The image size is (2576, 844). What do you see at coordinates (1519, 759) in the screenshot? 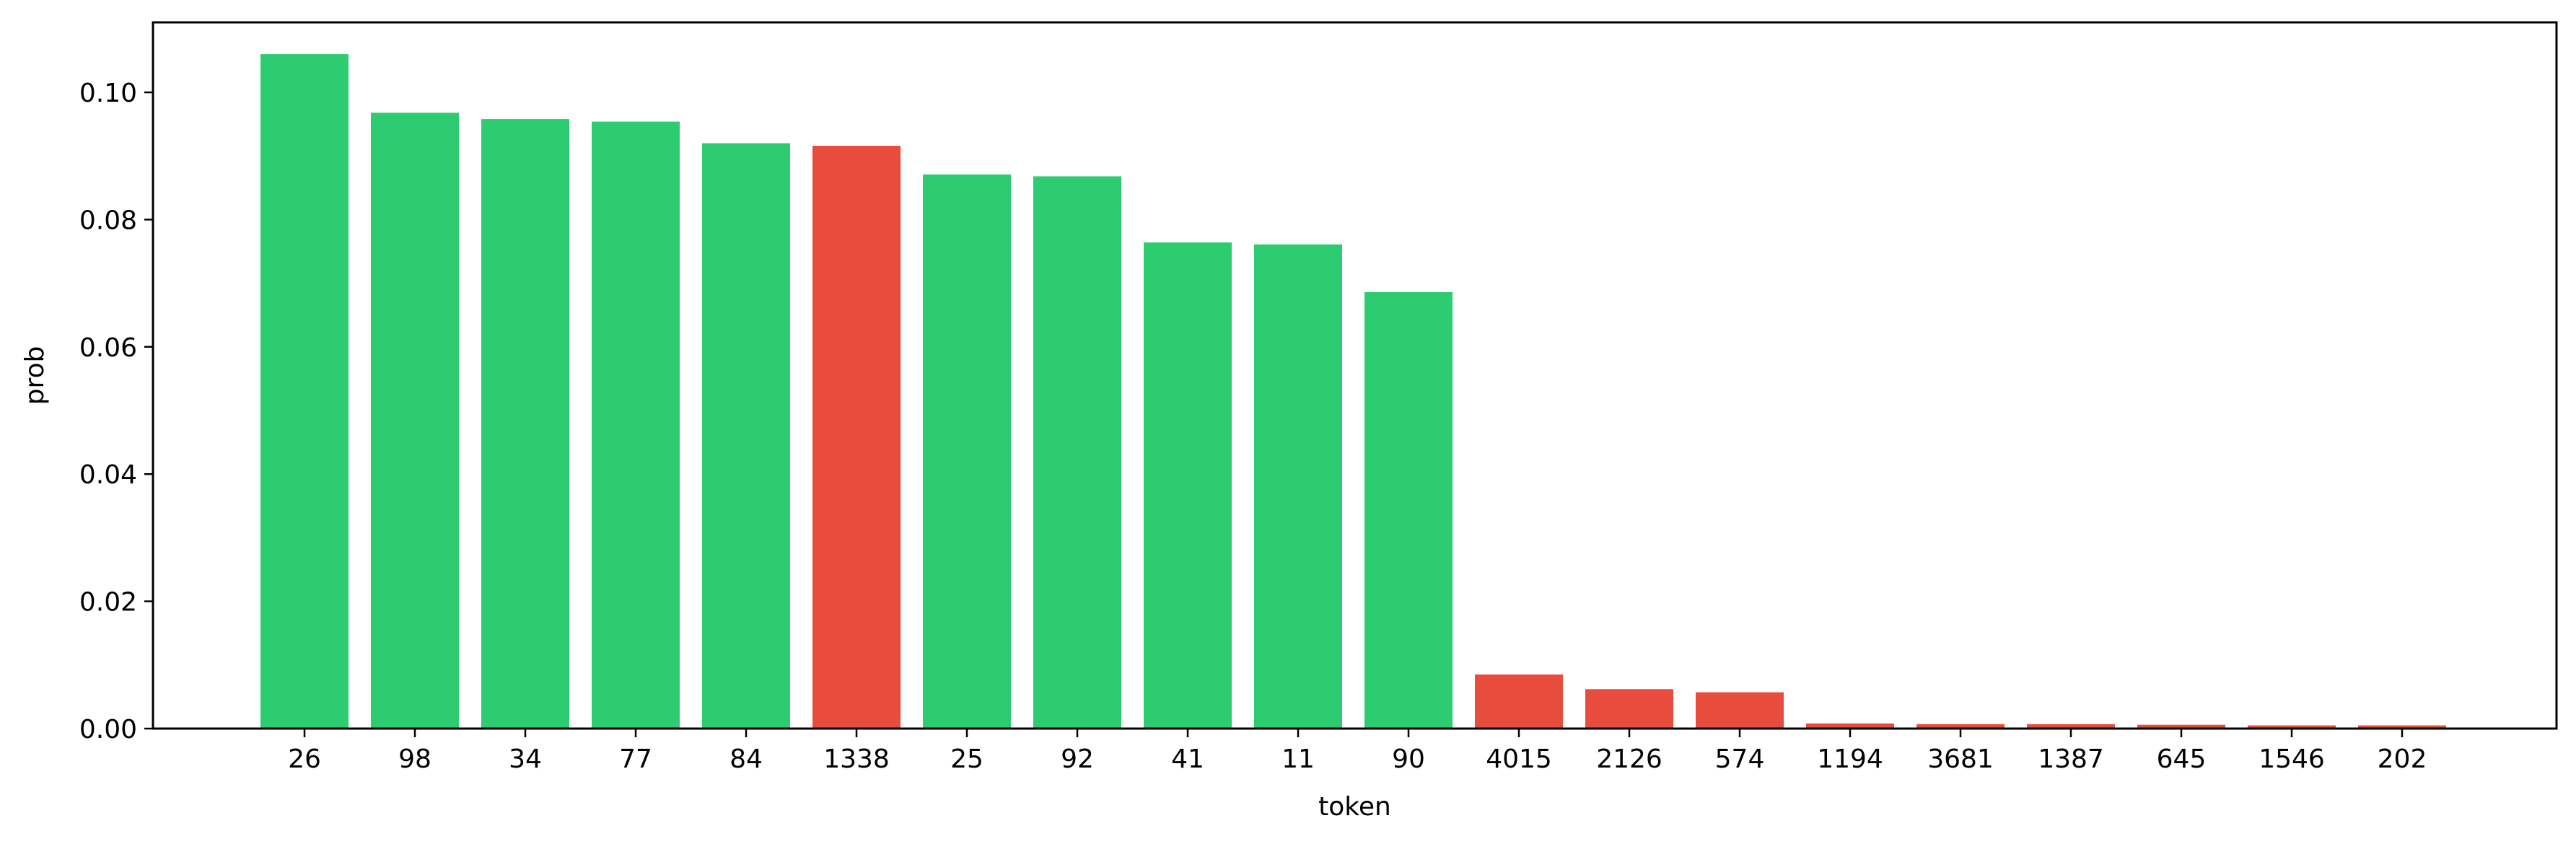
I see `x-tick-label: 4015` at bounding box center [1519, 759].